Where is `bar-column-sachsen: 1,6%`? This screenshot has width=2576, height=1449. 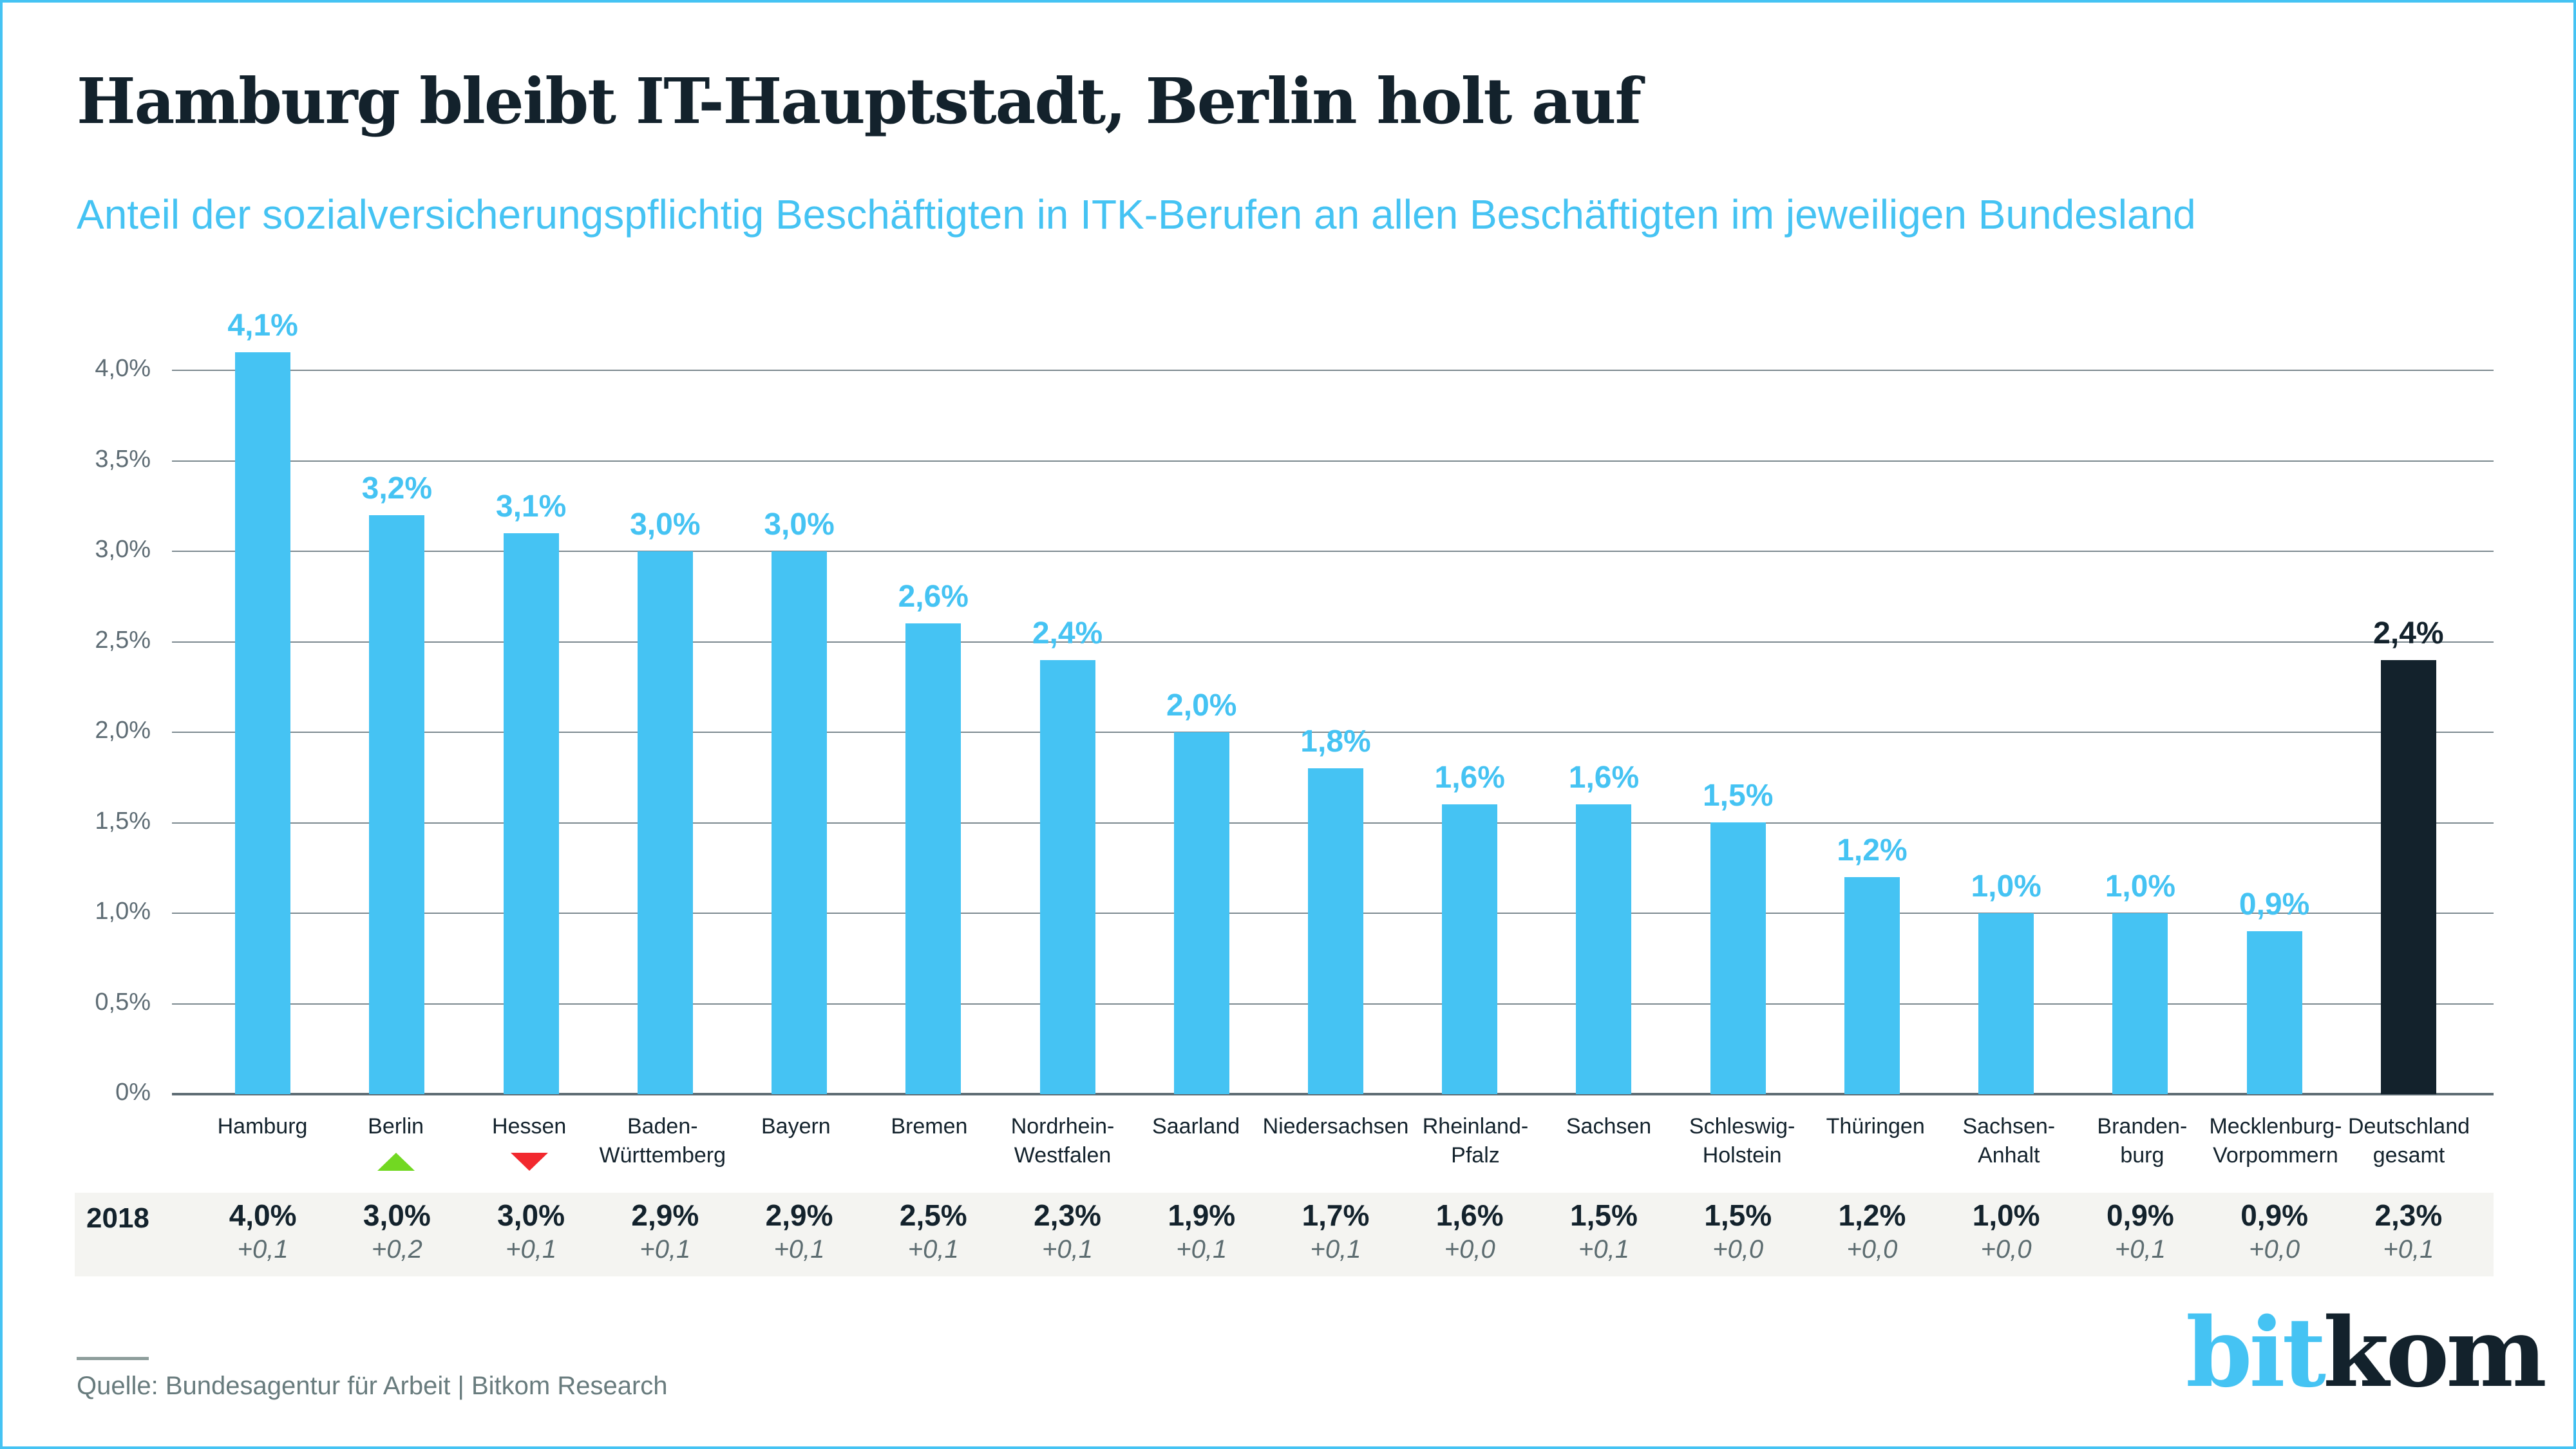 bar-column-sachsen: 1,6% is located at coordinates (1604, 927).